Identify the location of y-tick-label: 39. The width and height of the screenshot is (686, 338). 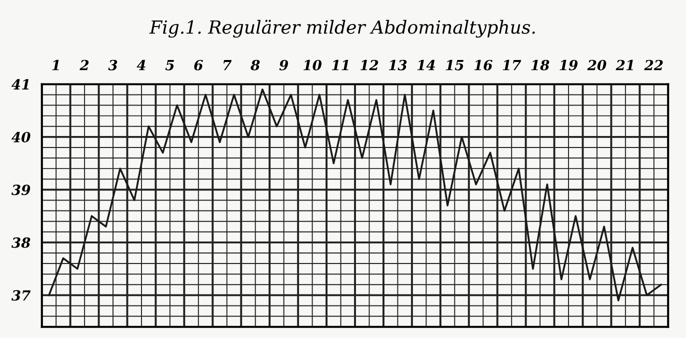
(20, 190).